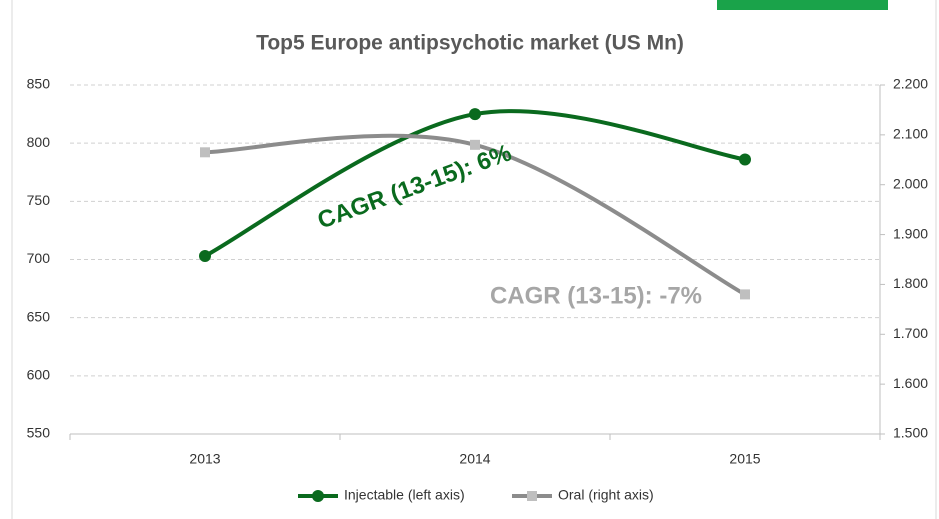 Image resolution: width=939 pixels, height=519 pixels. What do you see at coordinates (39, 200) in the screenshot?
I see `y-tick-label: 750` at bounding box center [39, 200].